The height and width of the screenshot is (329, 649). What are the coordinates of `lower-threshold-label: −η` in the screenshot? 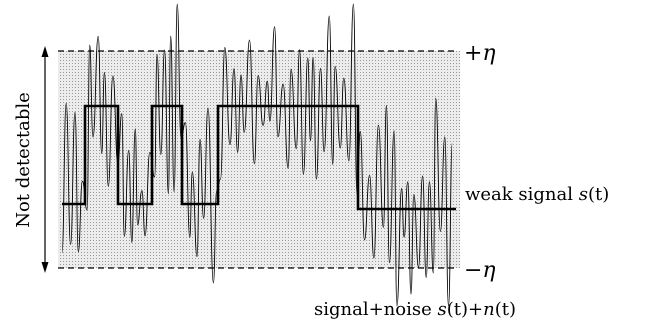 It's located at (480, 270).